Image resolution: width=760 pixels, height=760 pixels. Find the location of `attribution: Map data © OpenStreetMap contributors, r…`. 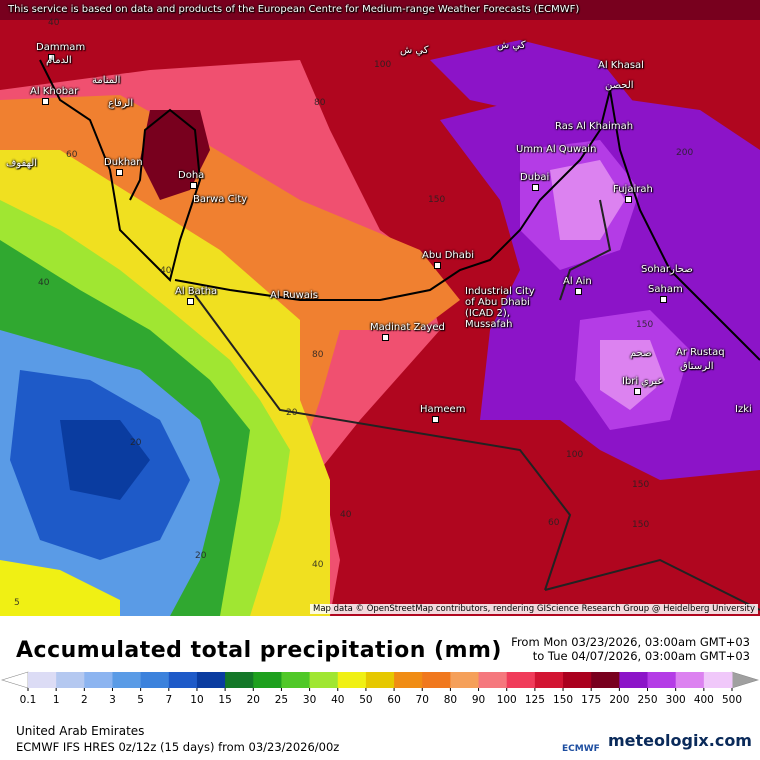

attribution: Map data © OpenStreetMap contributors, r… is located at coordinates (534, 609).